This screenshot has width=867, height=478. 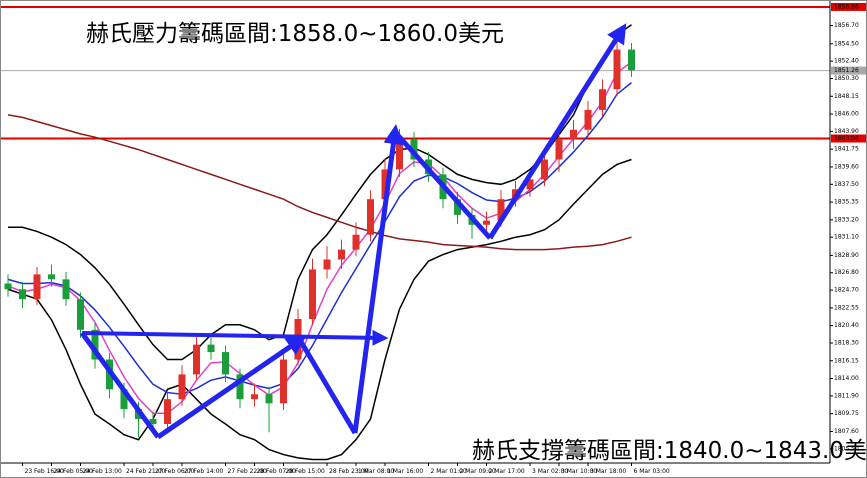 What do you see at coordinates (405, 471) in the screenshot?
I see `x-tick-label: 1 Mar 16:00` at bounding box center [405, 471].